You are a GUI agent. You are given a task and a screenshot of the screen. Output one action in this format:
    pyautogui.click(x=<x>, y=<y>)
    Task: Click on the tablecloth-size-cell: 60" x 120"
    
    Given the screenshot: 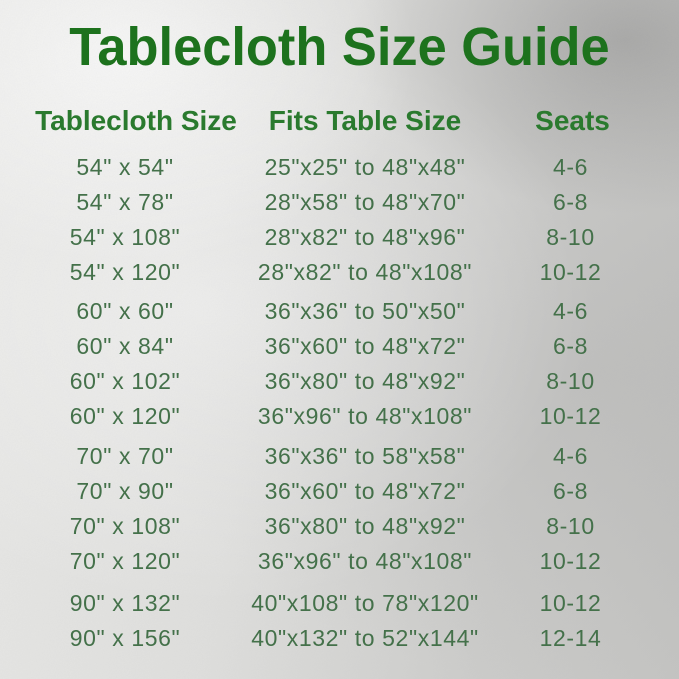 What is the action you would take?
    pyautogui.click(x=125, y=416)
    